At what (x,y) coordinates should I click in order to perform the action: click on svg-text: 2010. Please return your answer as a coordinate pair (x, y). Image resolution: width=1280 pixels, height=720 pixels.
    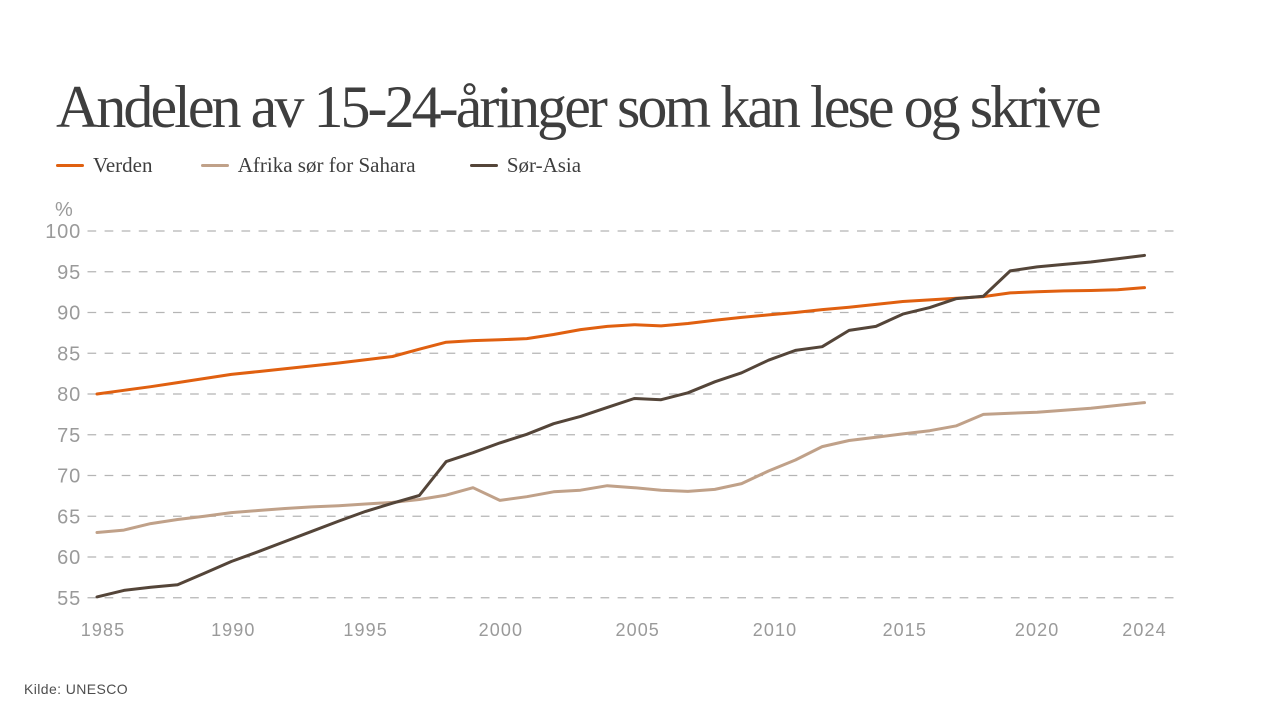
    Looking at the image, I should click on (775, 630).